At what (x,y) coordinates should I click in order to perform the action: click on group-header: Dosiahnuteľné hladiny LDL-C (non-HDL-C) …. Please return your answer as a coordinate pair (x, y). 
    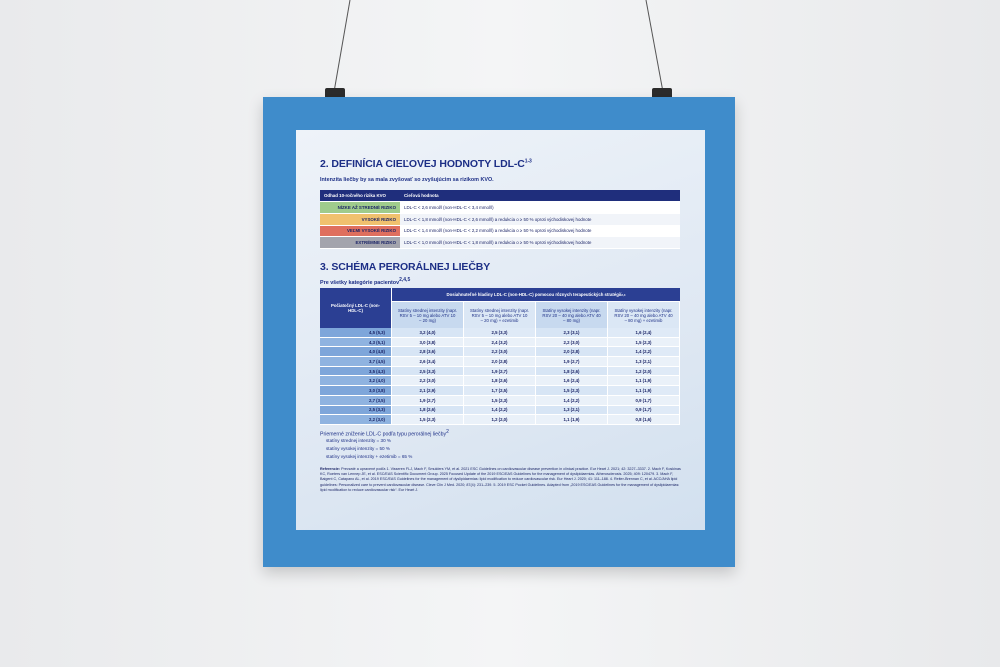
    Looking at the image, I should click on (536, 295).